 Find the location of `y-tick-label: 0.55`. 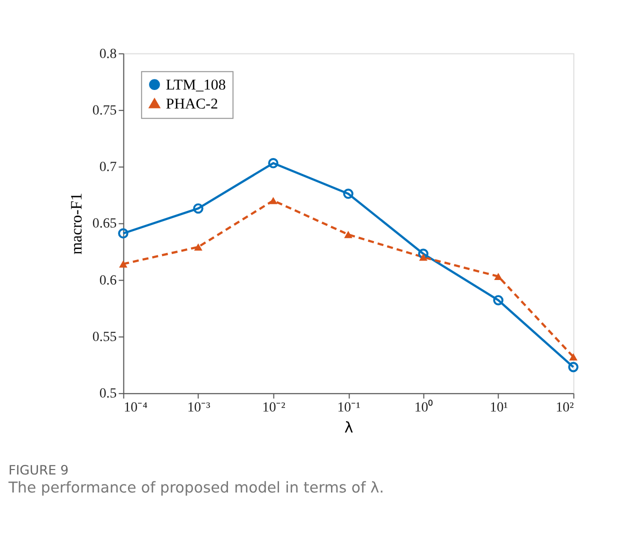

y-tick-label: 0.55 is located at coordinates (104, 337).